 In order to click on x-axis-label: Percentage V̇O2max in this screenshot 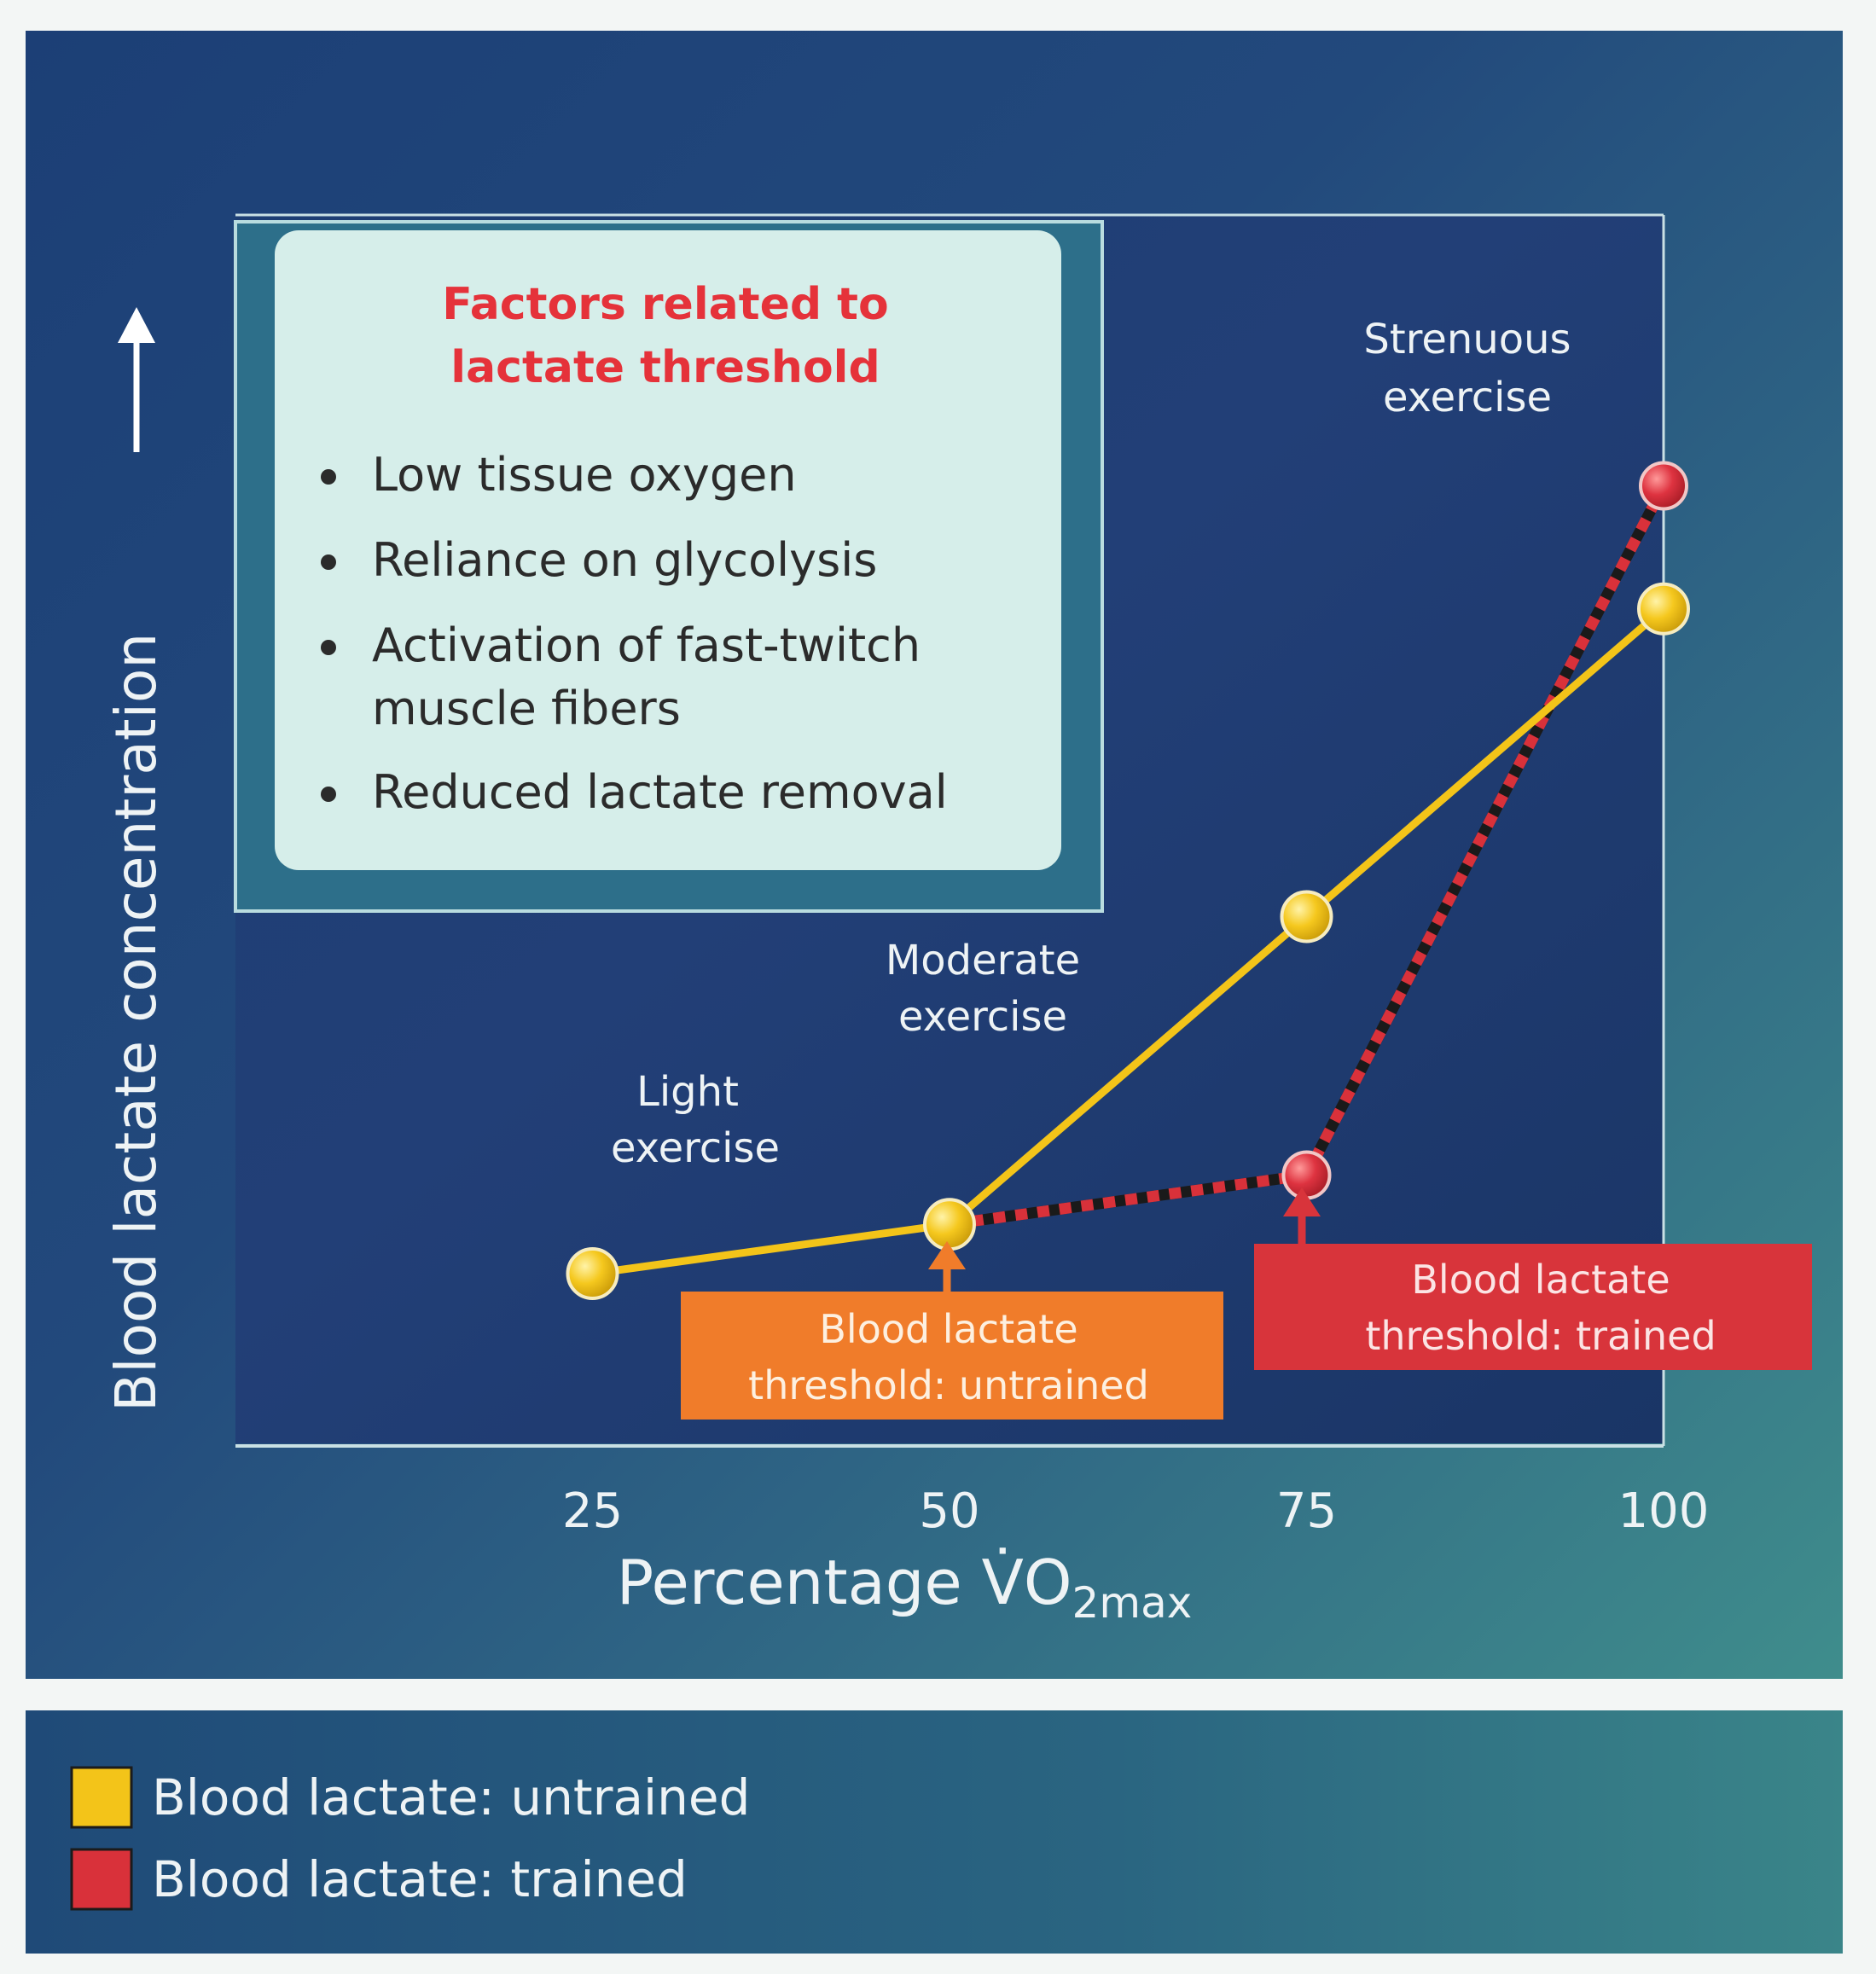, I will do `click(905, 1587)`.